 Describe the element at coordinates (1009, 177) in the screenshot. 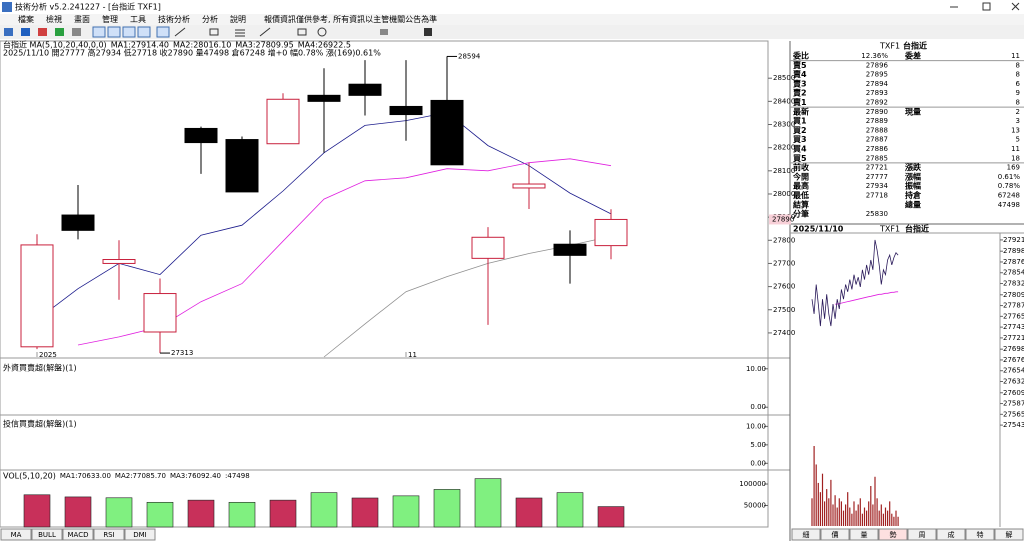

I see `quote-value: 0.61%` at that location.